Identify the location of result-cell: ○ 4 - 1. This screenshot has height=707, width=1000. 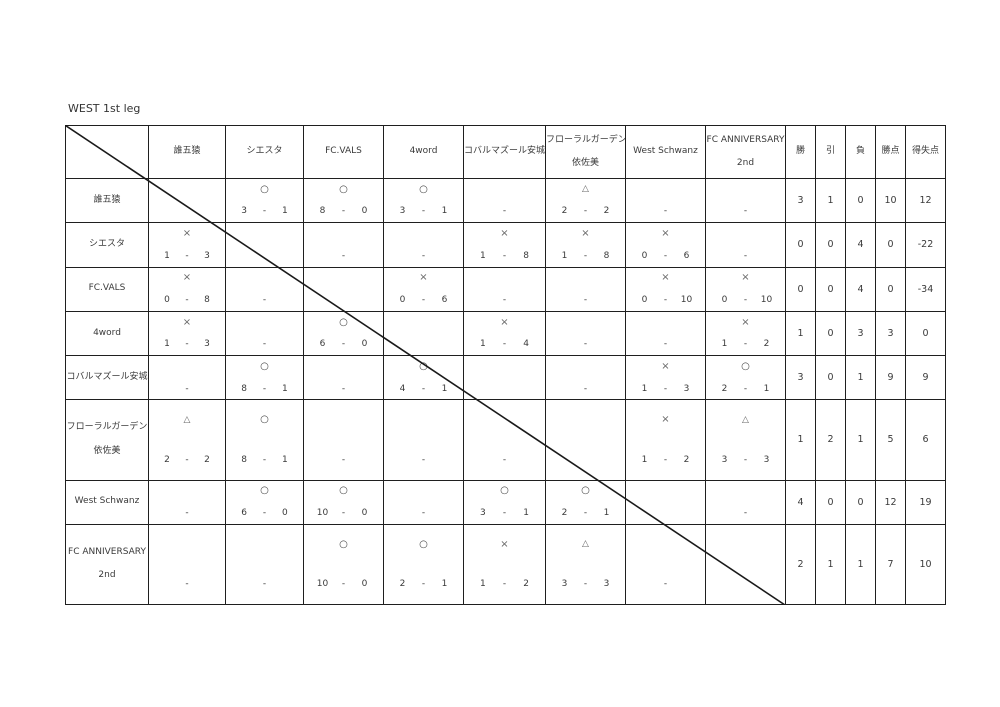
(423, 378).